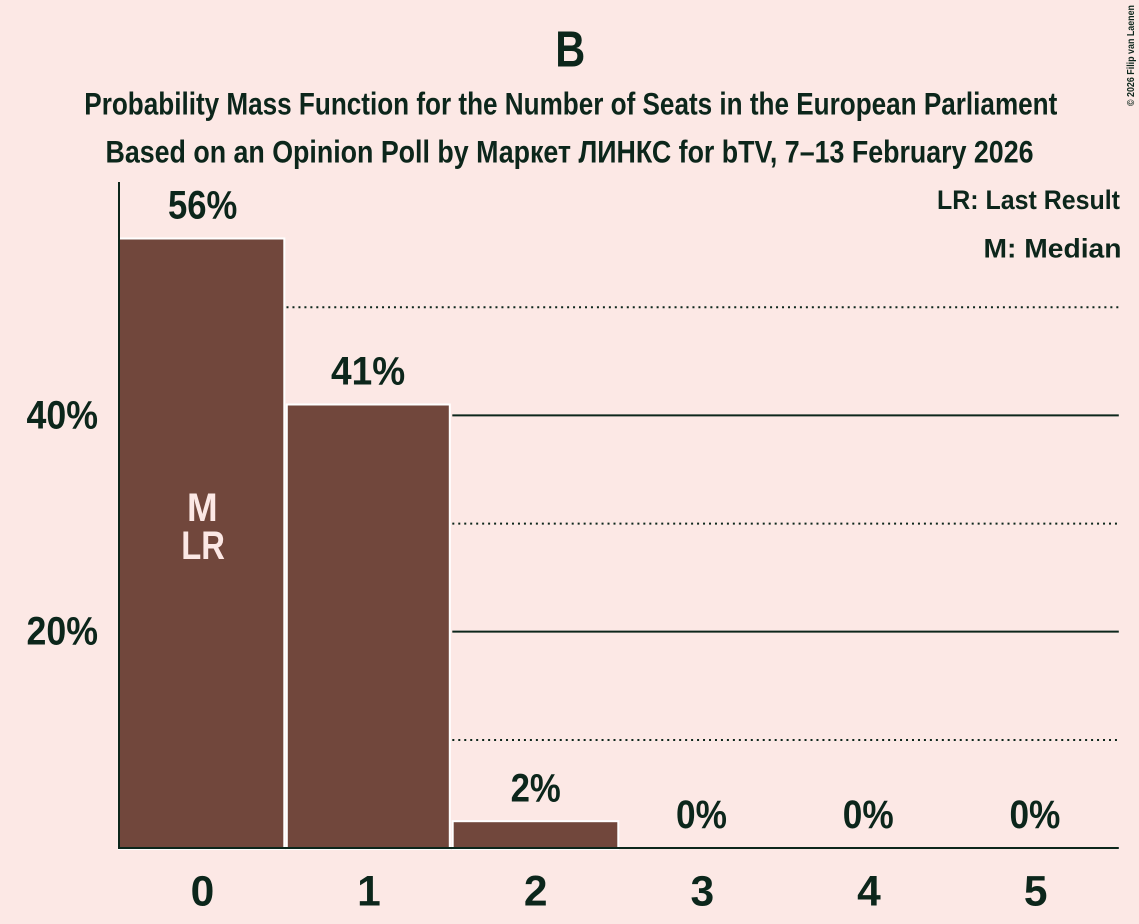 This screenshot has height=924, width=1139. What do you see at coordinates (203, 892) in the screenshot?
I see `svg-text: 0` at bounding box center [203, 892].